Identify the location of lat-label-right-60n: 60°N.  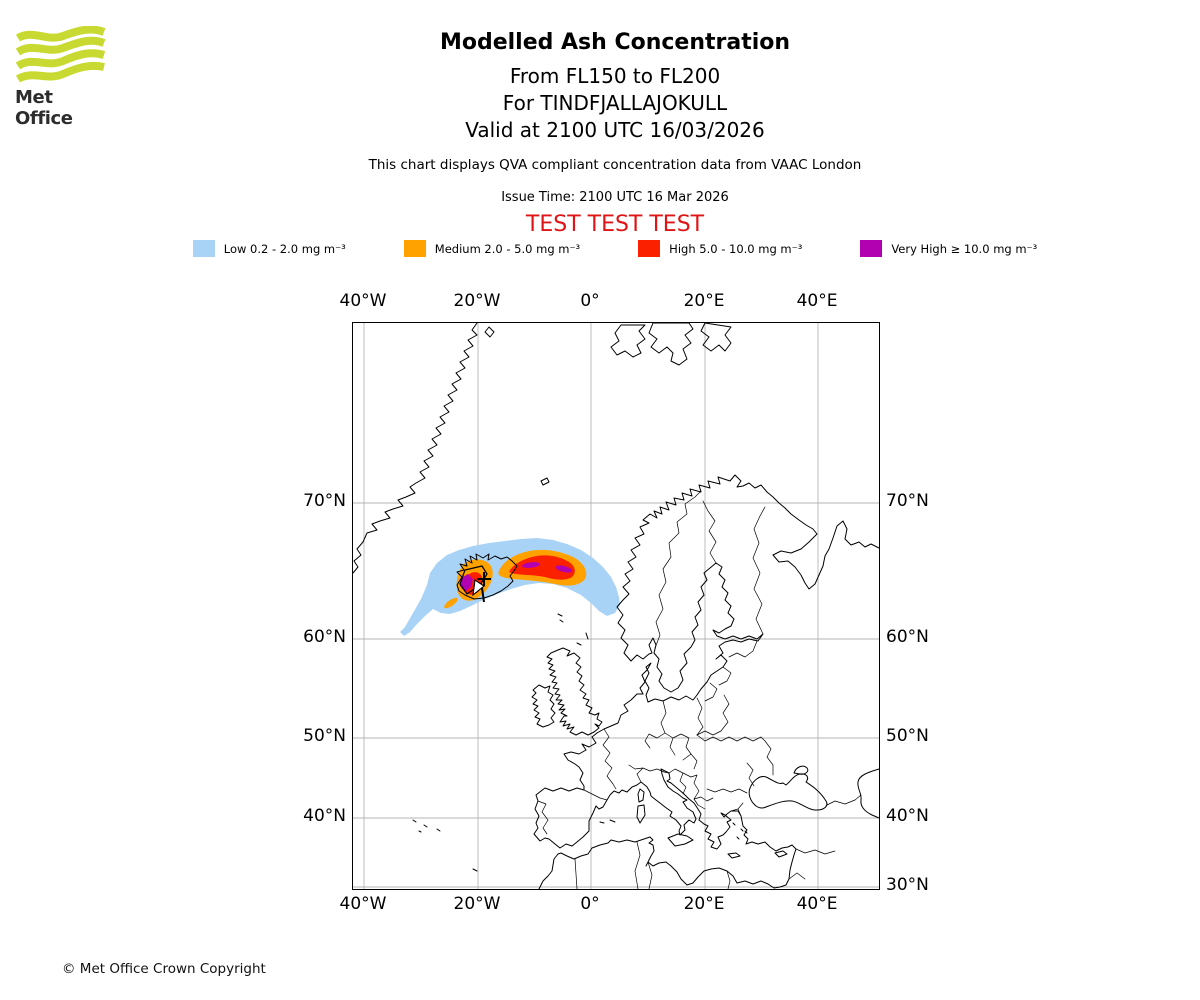
(907, 637).